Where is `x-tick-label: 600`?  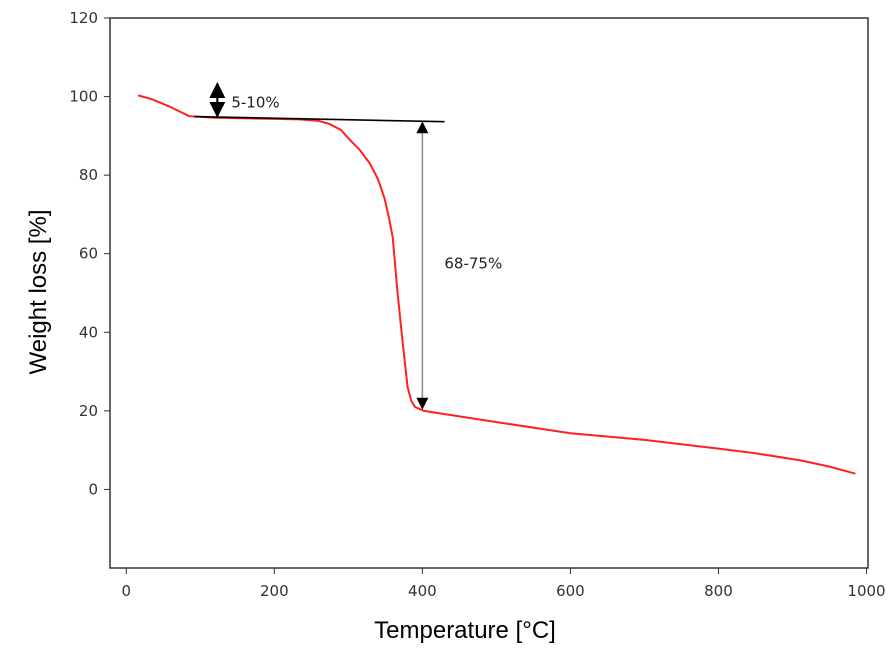
x-tick-label: 600 is located at coordinates (570, 591).